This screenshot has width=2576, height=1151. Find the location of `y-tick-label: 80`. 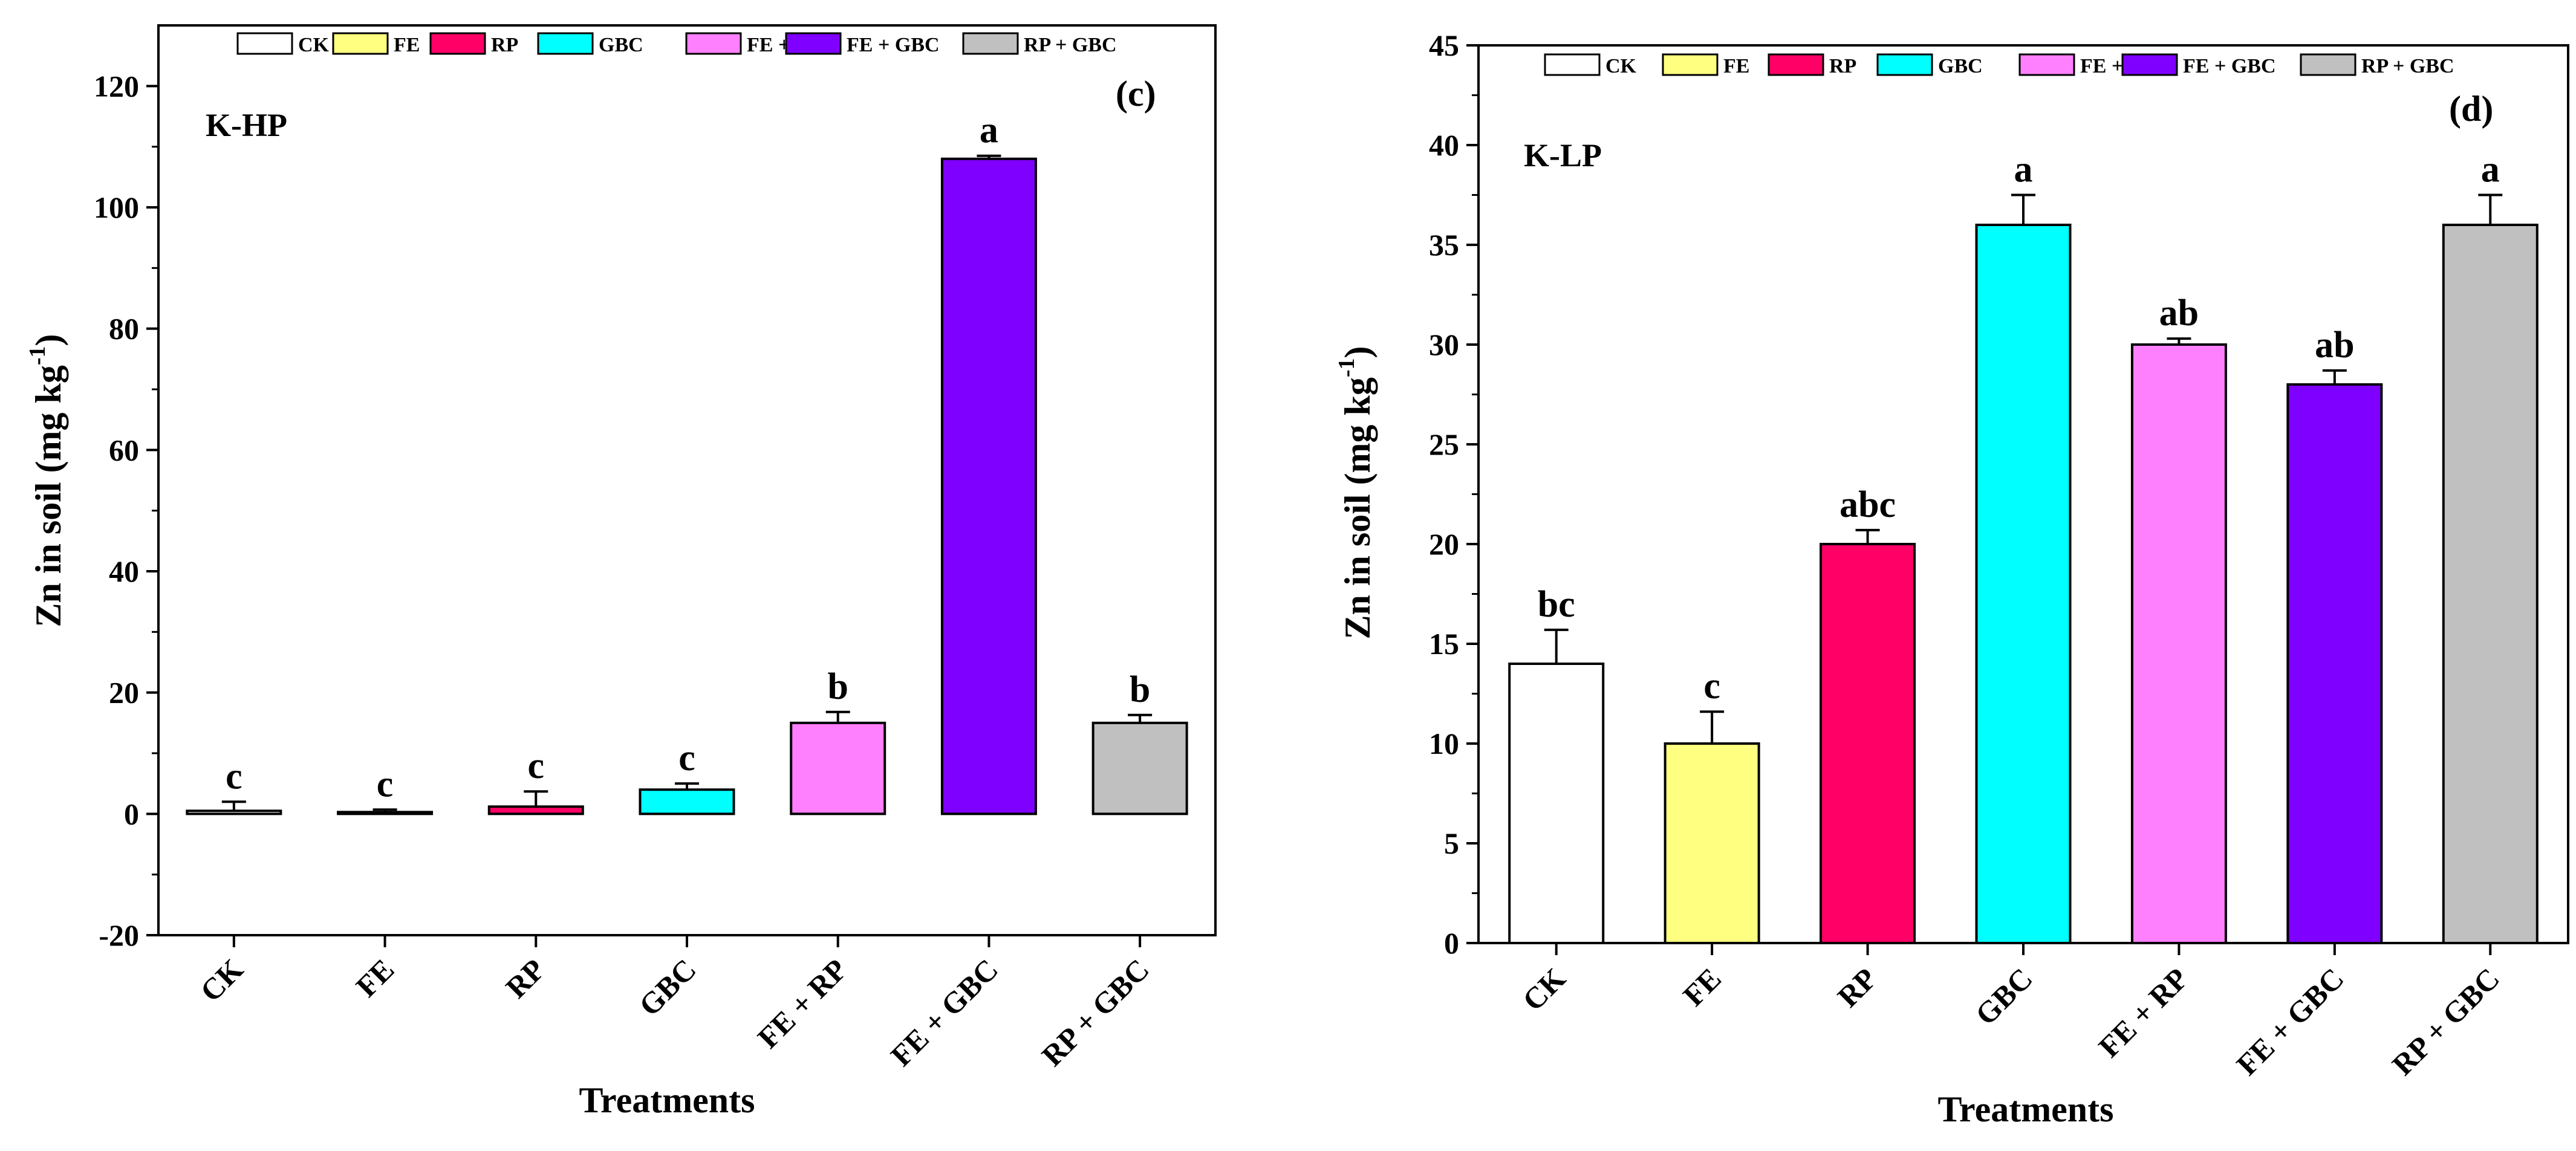

y-tick-label: 80 is located at coordinates (124, 329).